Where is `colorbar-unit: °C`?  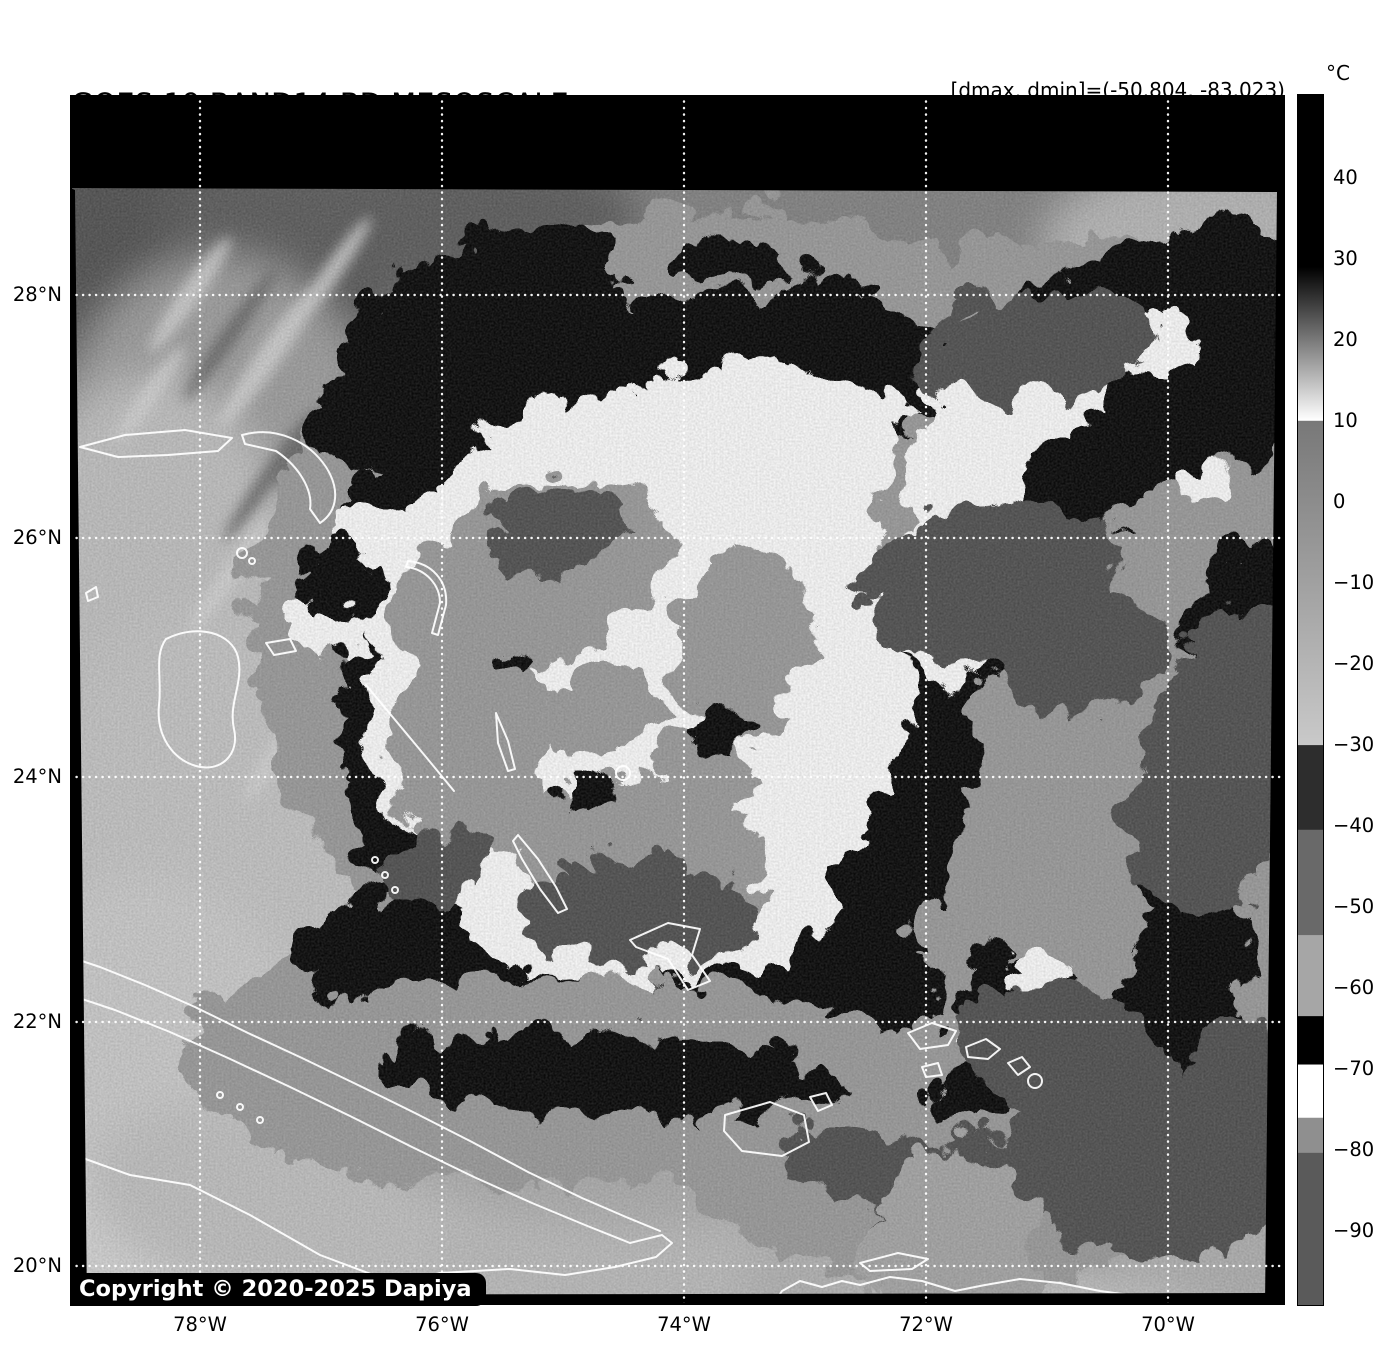 colorbar-unit: °C is located at coordinates (1338, 73).